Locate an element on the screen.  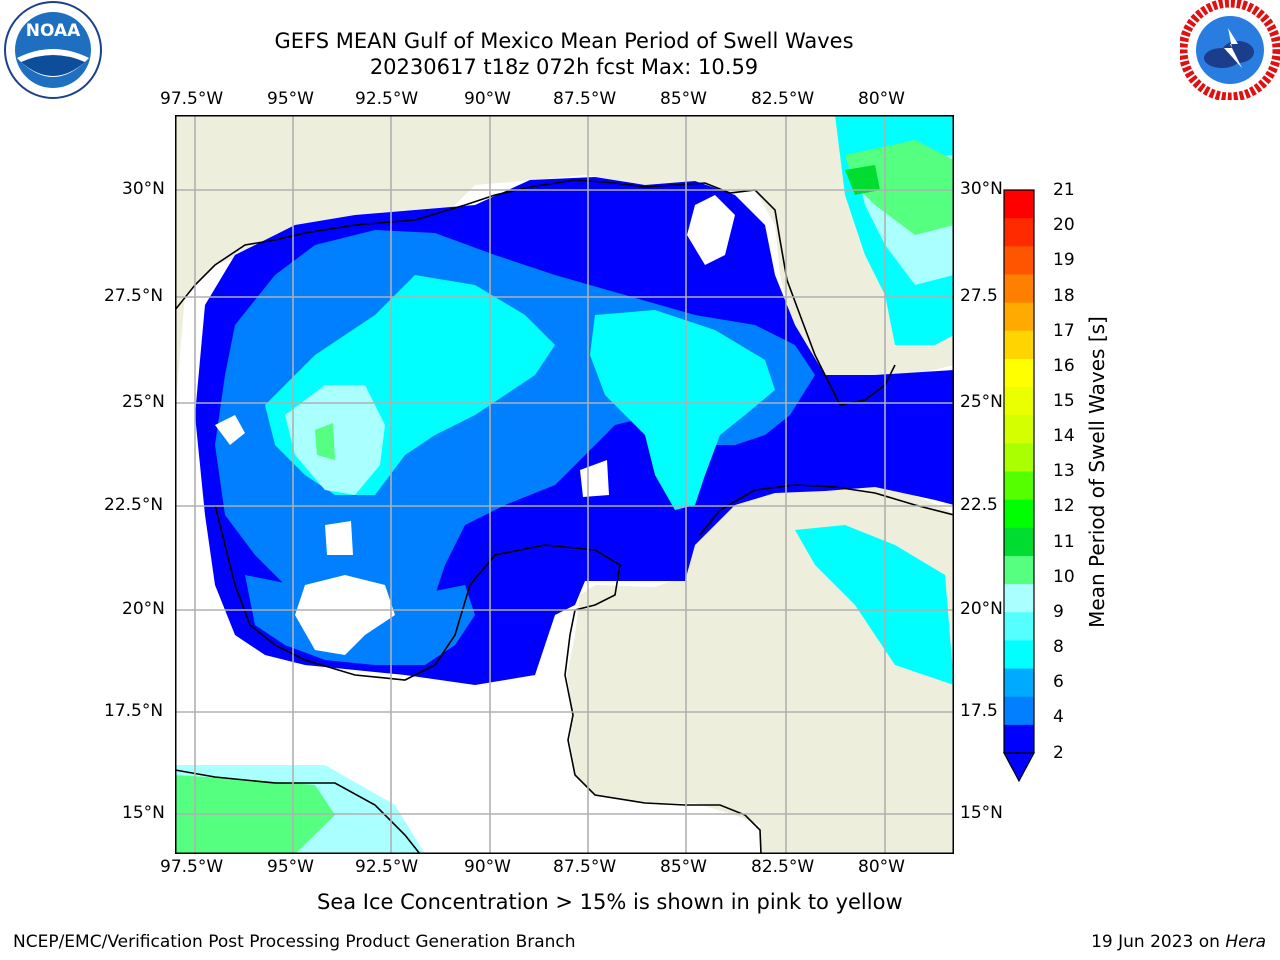
lat-tick-right: 15°N is located at coordinates (981, 813).